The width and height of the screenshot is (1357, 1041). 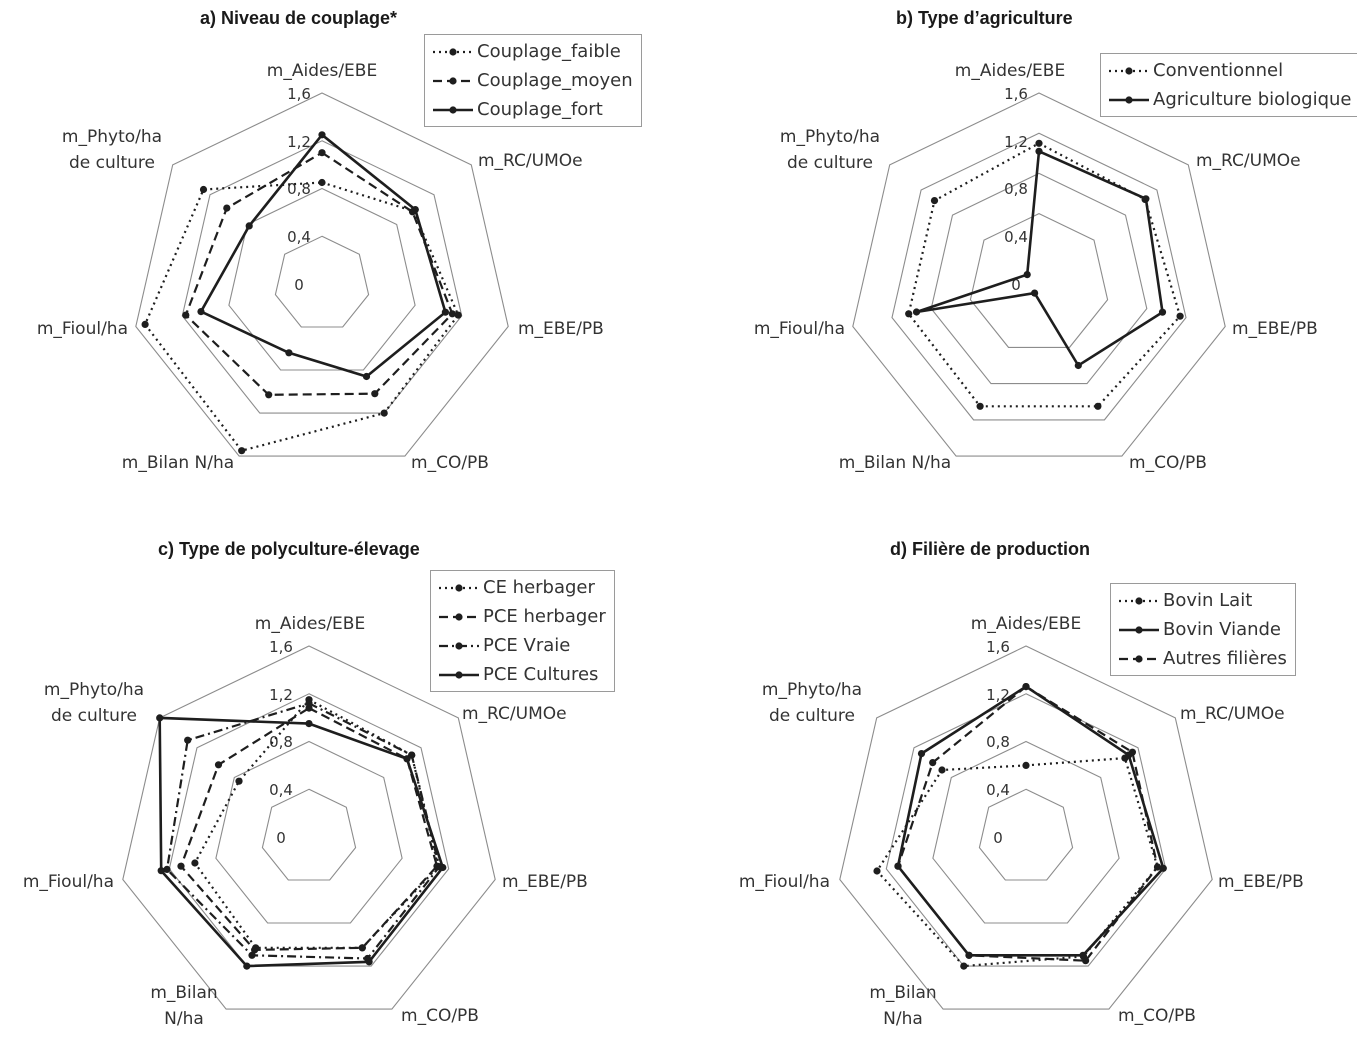 I want to click on legend-item: CE herbager, so click(x=521, y=587).